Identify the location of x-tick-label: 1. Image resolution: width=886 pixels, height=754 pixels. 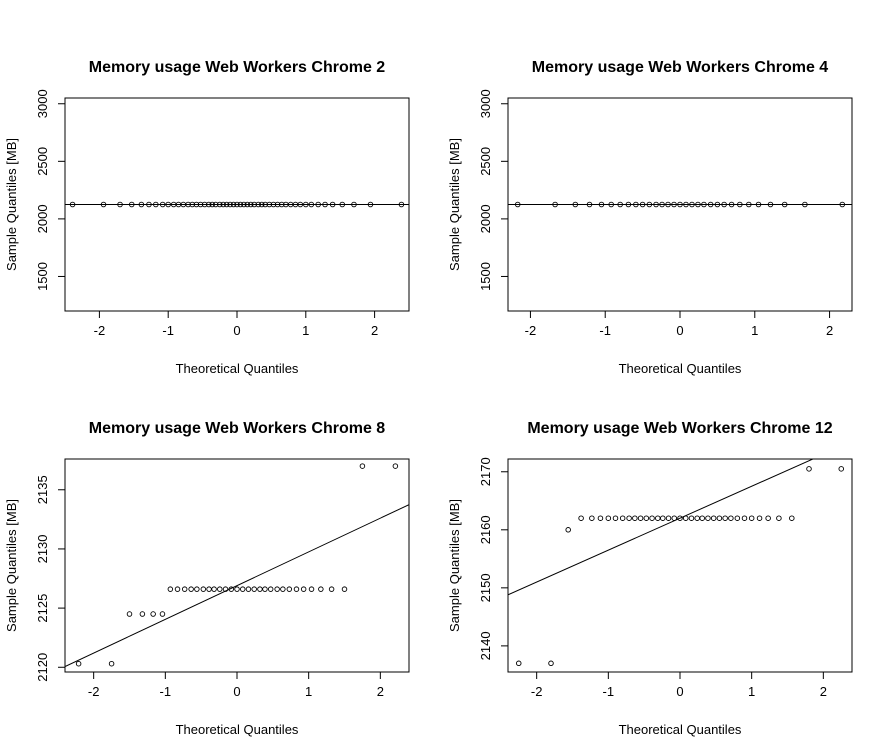
(754, 330).